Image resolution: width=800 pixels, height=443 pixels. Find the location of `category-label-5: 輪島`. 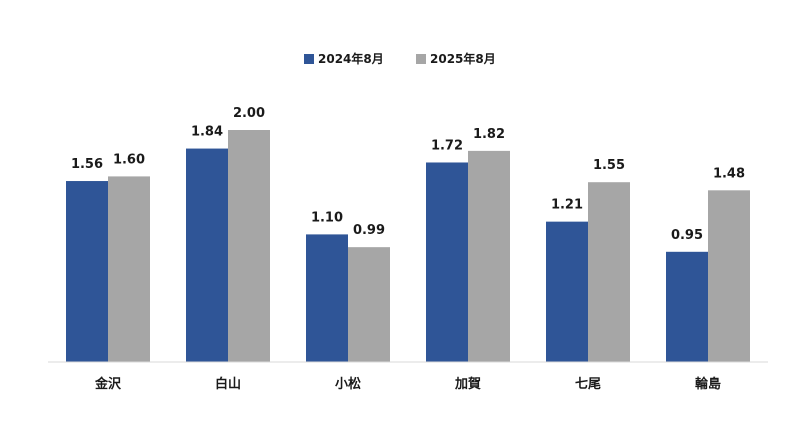

category-label-5: 輪島 is located at coordinates (708, 384).